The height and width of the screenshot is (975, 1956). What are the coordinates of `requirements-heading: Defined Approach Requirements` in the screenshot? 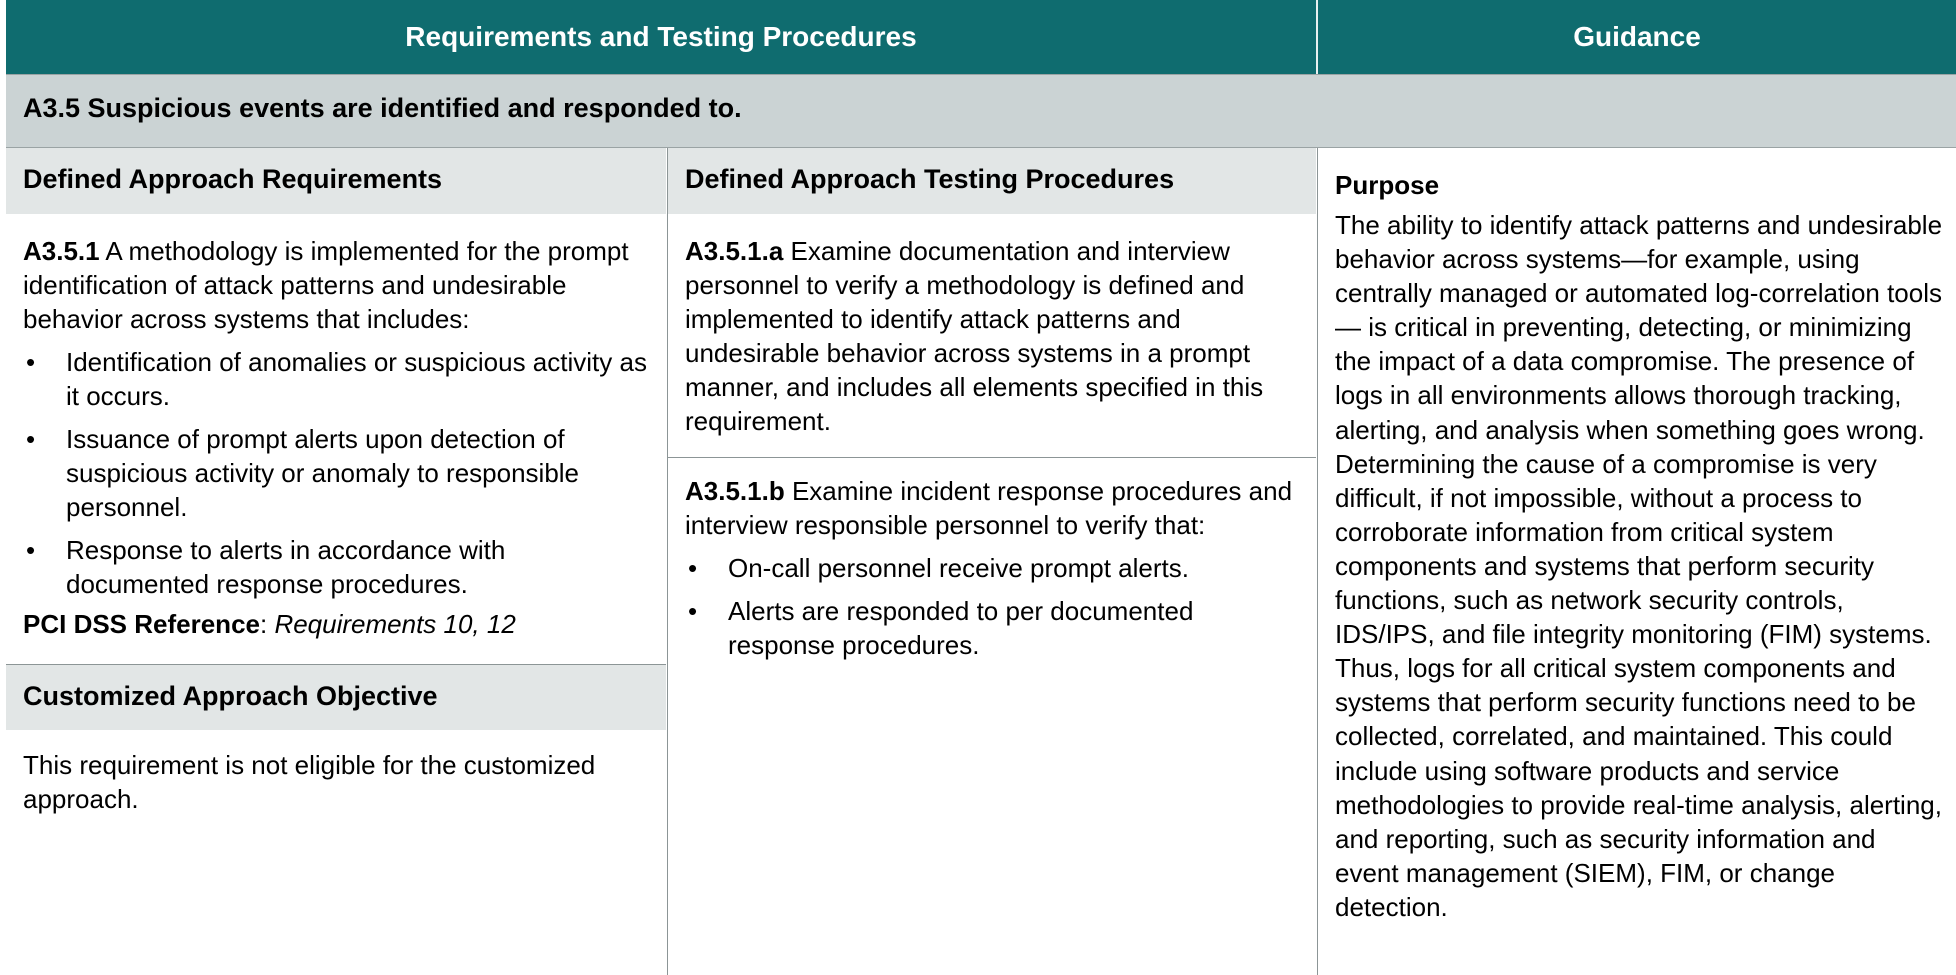 It's located at (233, 179).